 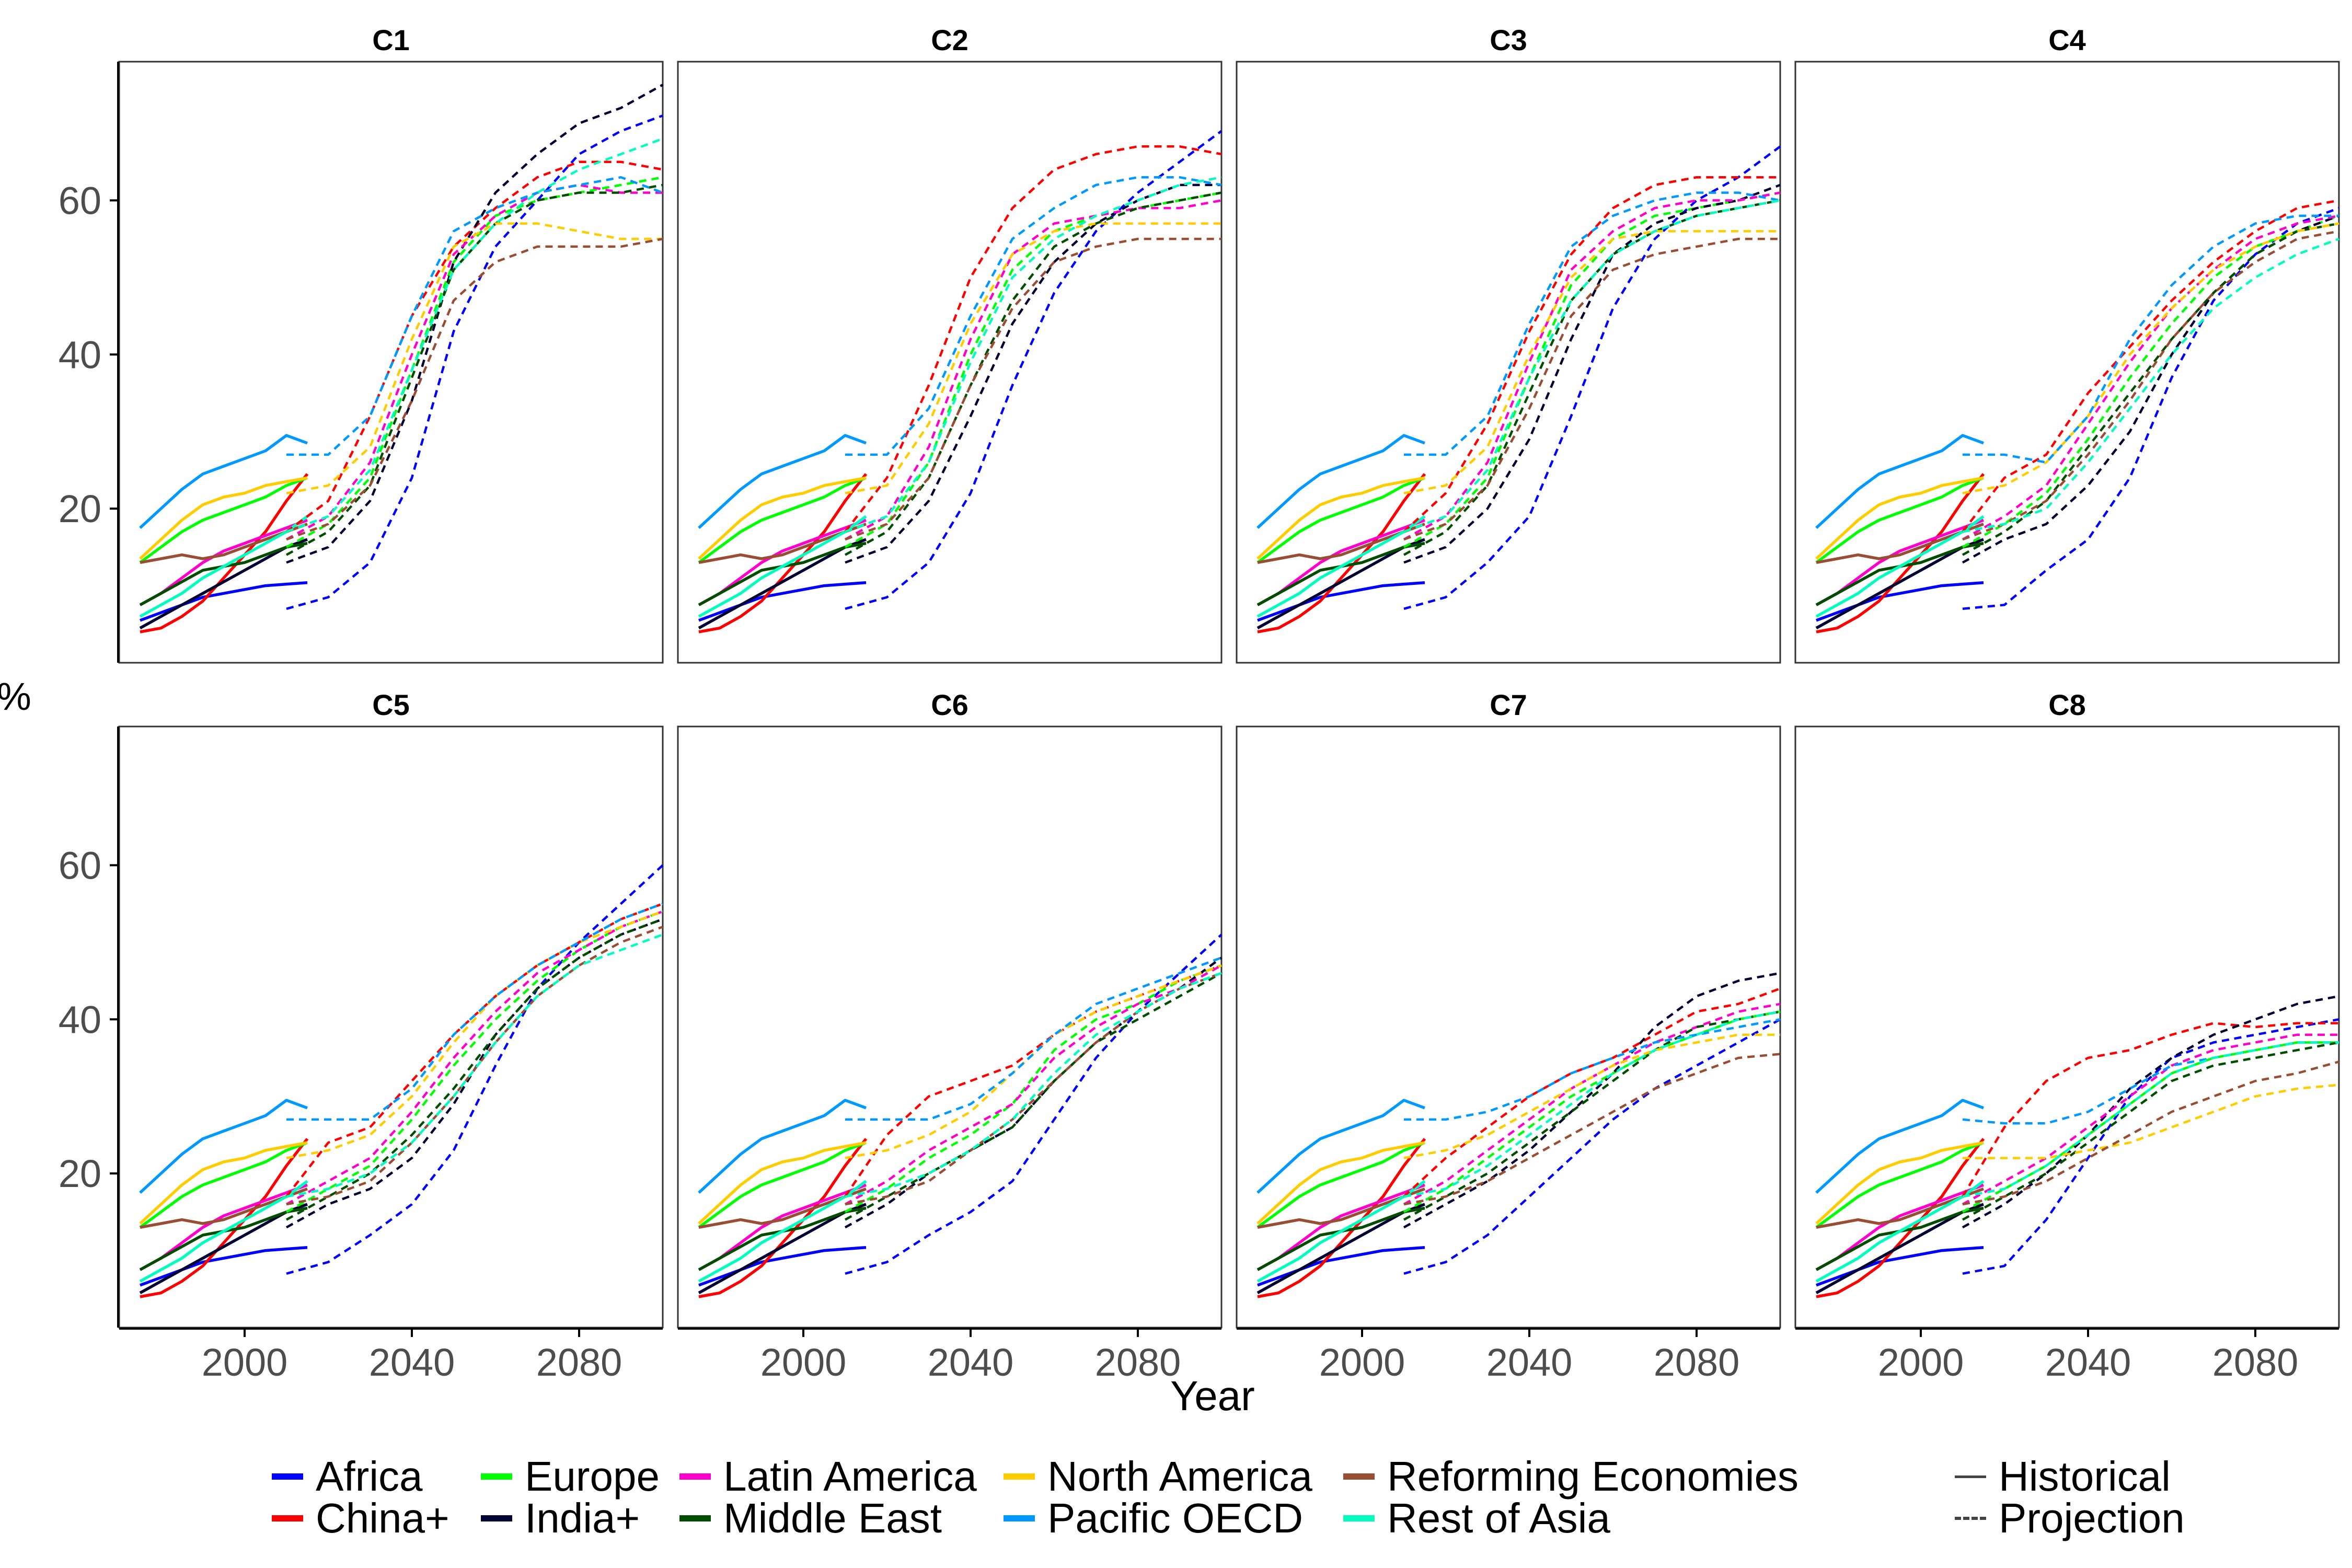 What do you see at coordinates (2067, 704) in the screenshot?
I see `panel-title: C8` at bounding box center [2067, 704].